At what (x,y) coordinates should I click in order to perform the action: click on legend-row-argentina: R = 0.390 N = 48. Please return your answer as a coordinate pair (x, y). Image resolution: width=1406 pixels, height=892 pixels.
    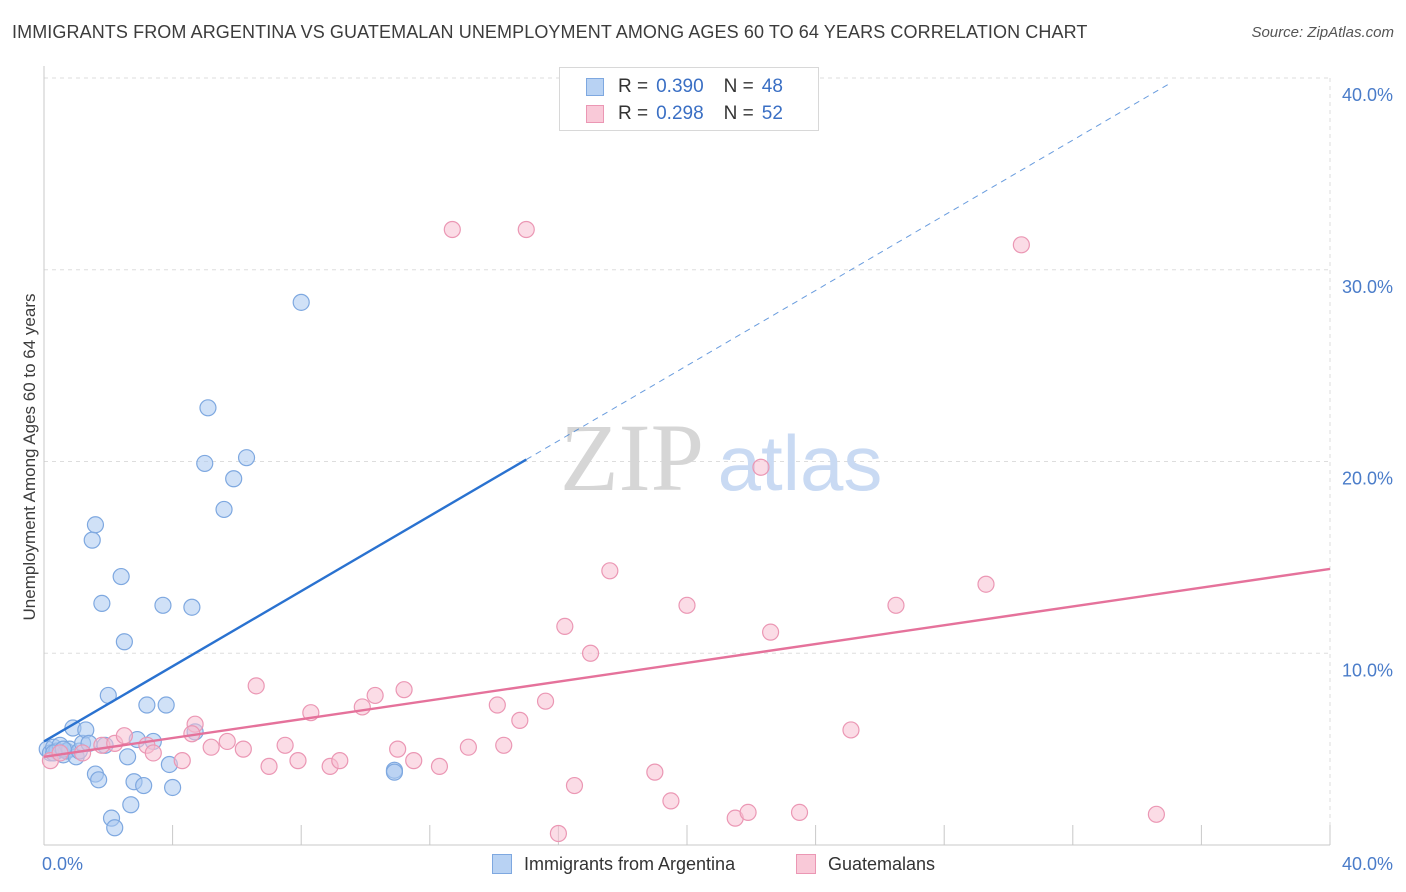
    Looking at the image, I should click on (684, 87).